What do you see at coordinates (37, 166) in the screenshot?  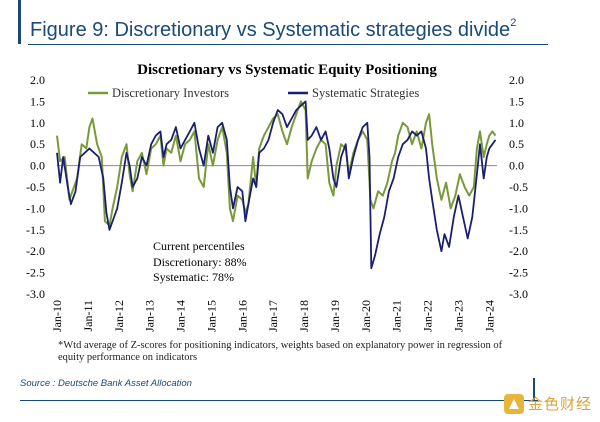 I see `y-tick-label-left: 0.0` at bounding box center [37, 166].